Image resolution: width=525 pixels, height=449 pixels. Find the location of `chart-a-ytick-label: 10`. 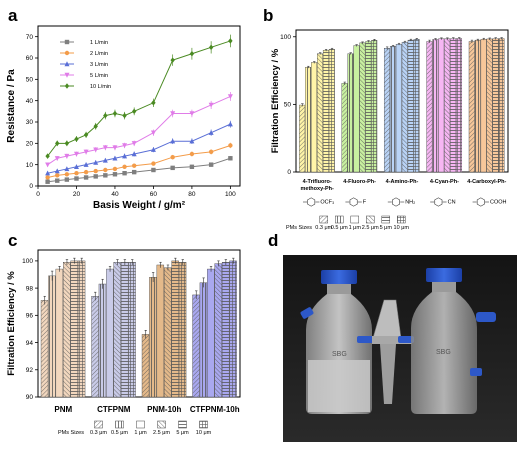

chart-a-ytick-label: 10 is located at coordinates (30, 165).